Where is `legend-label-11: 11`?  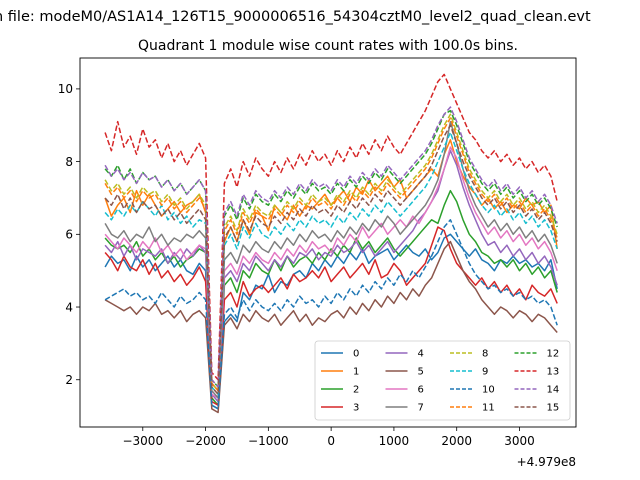
legend-label-11: 11 is located at coordinates (488, 408).